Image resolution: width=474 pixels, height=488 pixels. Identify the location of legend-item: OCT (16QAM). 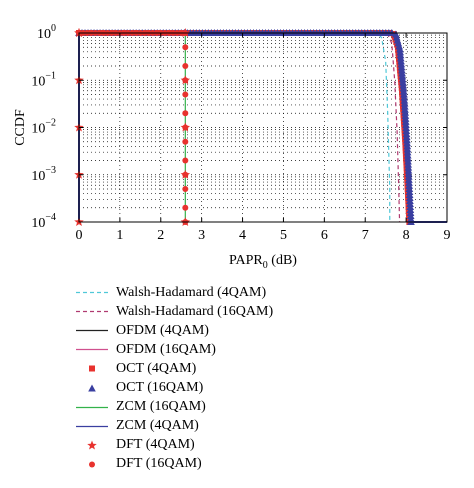
(194, 387).